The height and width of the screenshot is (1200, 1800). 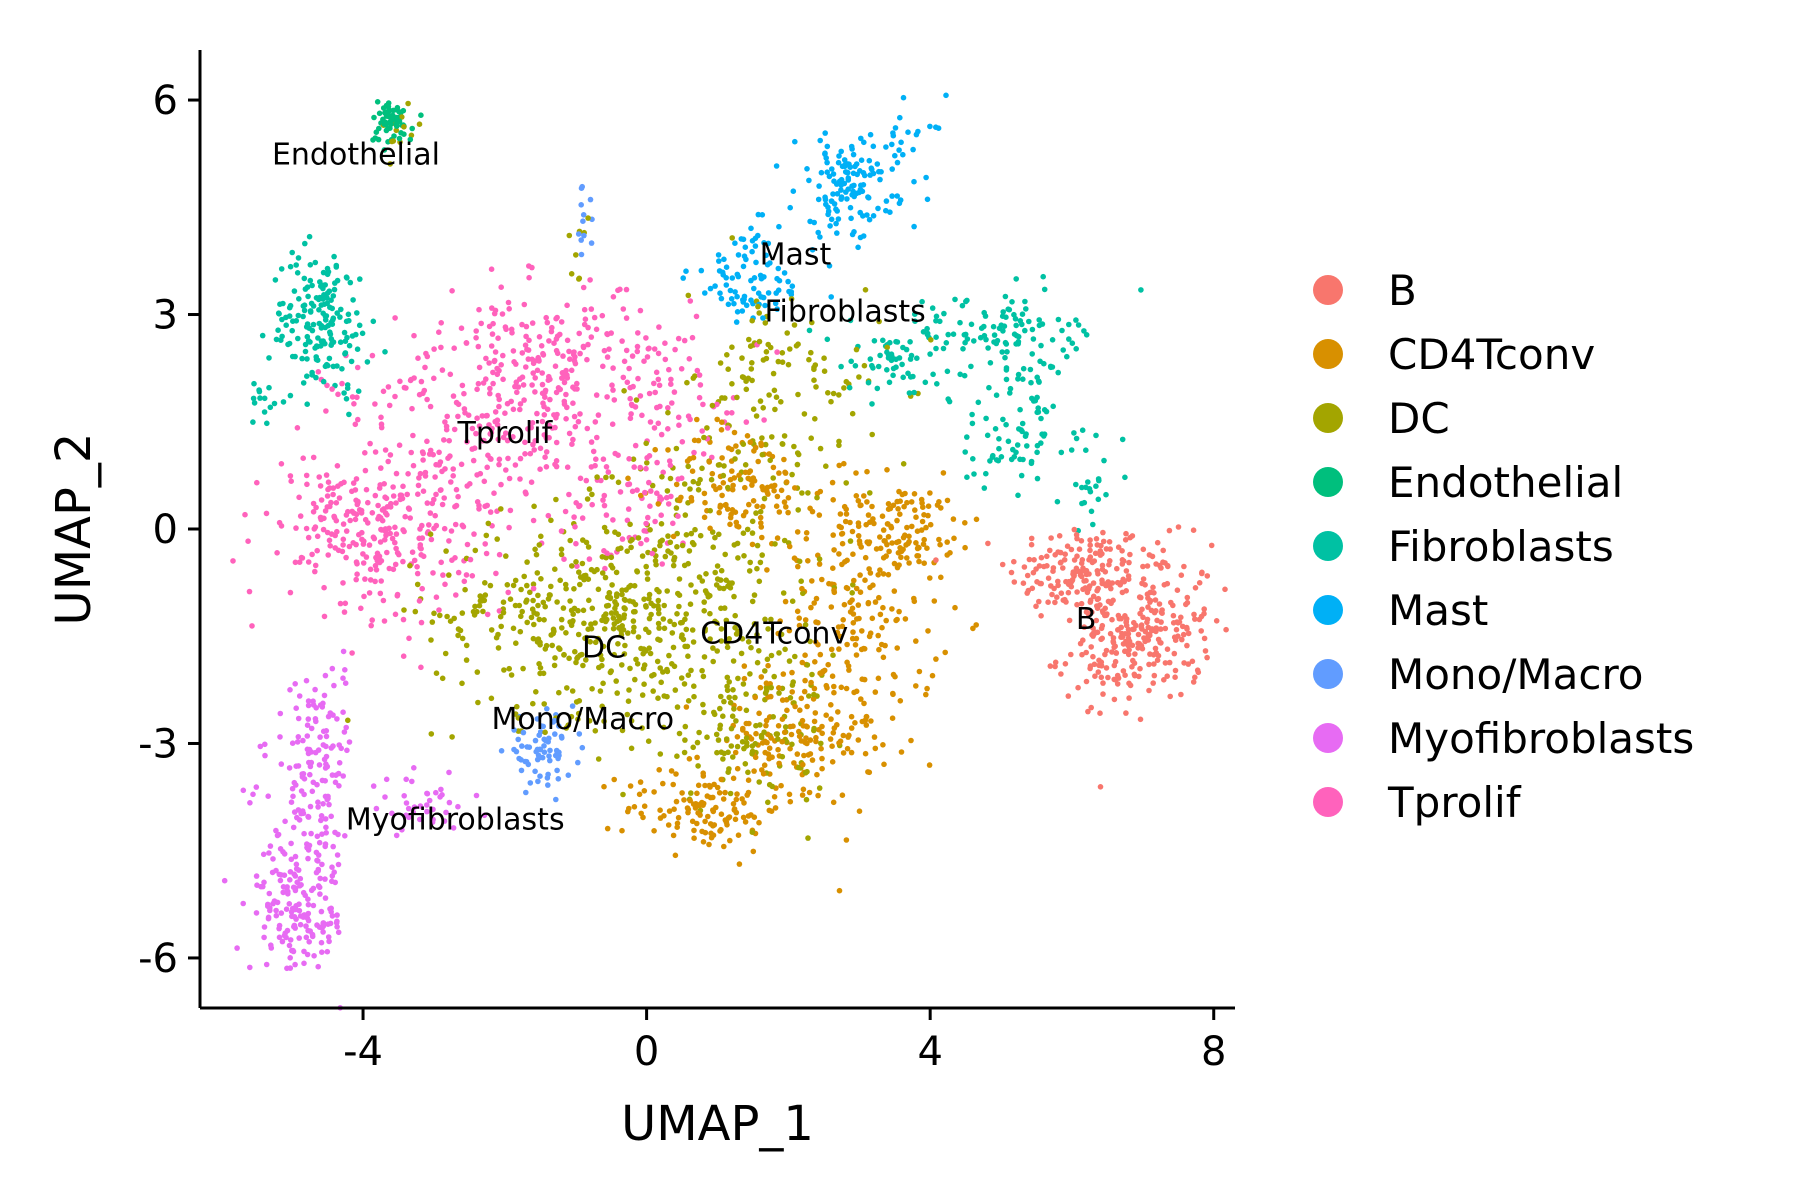 I want to click on point-mono-macro, so click(x=555, y=734).